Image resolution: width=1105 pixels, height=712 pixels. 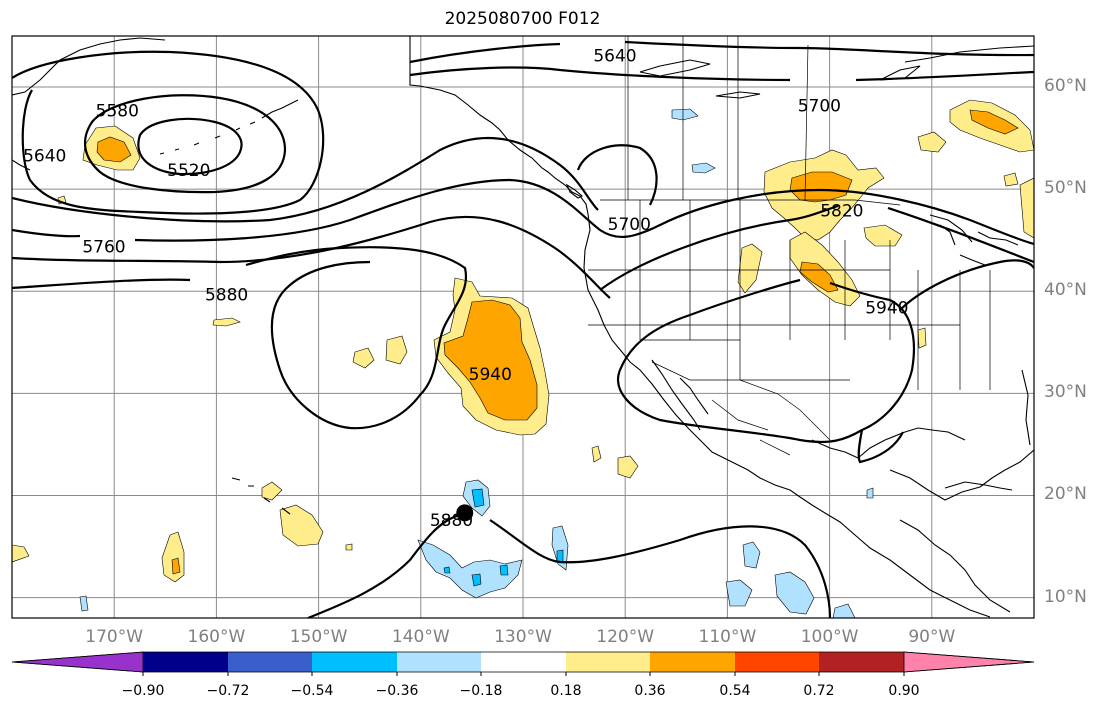 I want to click on latitude-label: 20°N, so click(x=1065, y=494).